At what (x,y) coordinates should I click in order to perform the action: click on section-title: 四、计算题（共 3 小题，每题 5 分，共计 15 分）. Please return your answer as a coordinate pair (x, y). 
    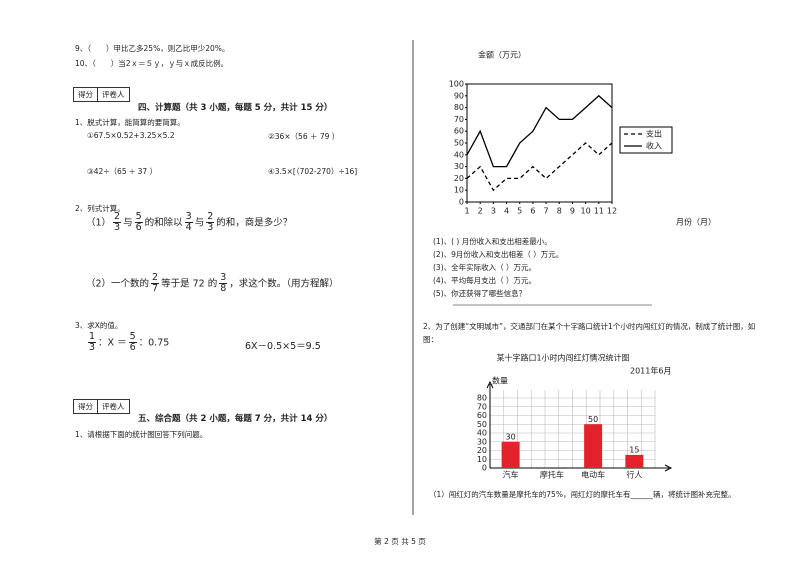
    Looking at the image, I should click on (235, 108).